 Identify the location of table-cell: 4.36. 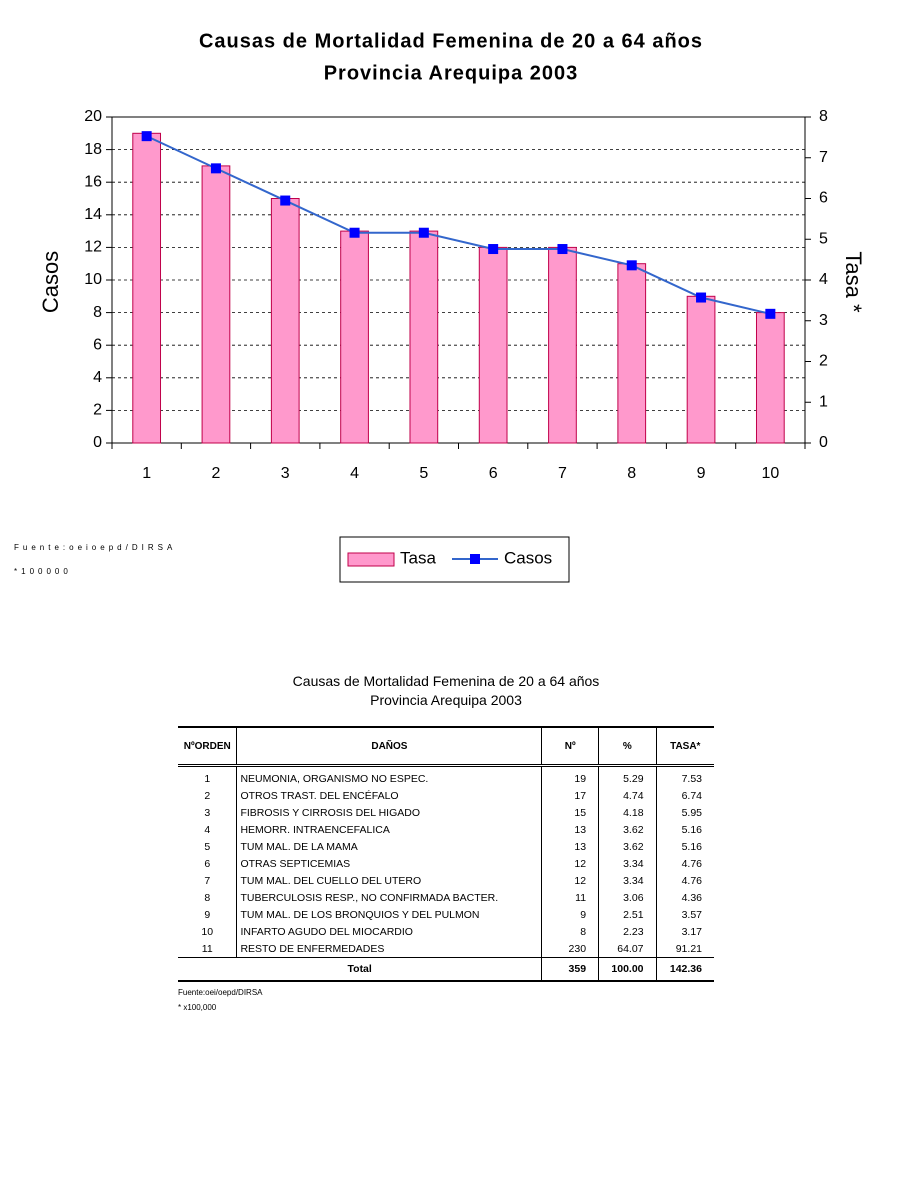
(684, 897).